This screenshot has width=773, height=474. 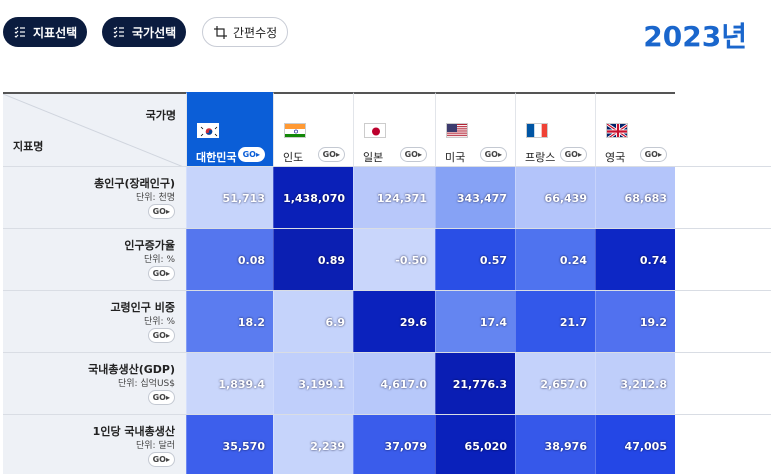 What do you see at coordinates (220, 32) in the screenshot?
I see `edit-frame-icon` at bounding box center [220, 32].